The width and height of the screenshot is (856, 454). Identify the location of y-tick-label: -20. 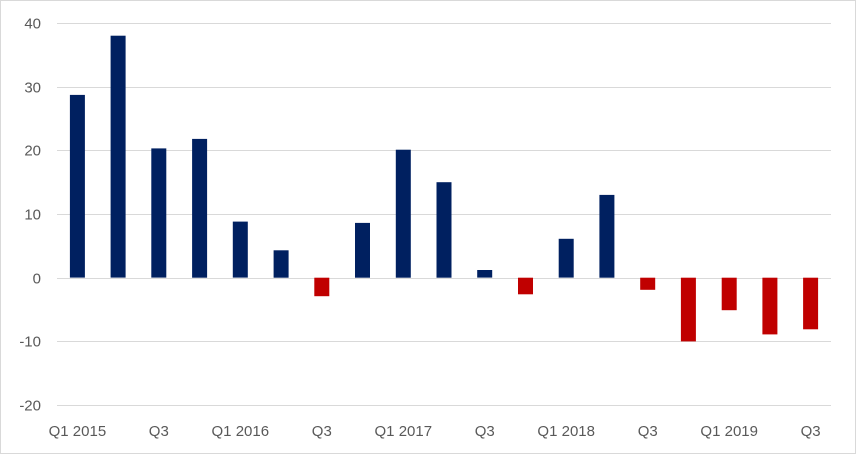
(30, 406).